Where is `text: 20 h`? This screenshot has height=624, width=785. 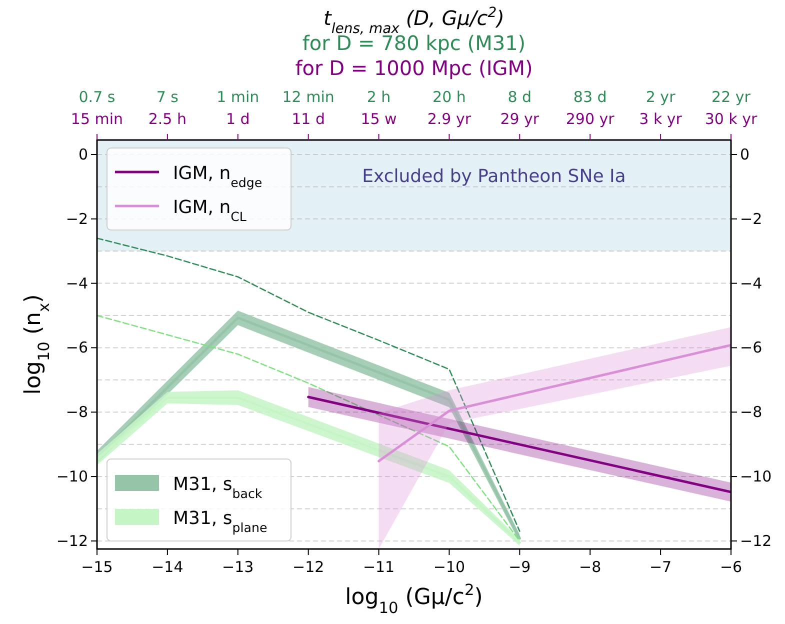
text: 20 h is located at coordinates (449, 97).